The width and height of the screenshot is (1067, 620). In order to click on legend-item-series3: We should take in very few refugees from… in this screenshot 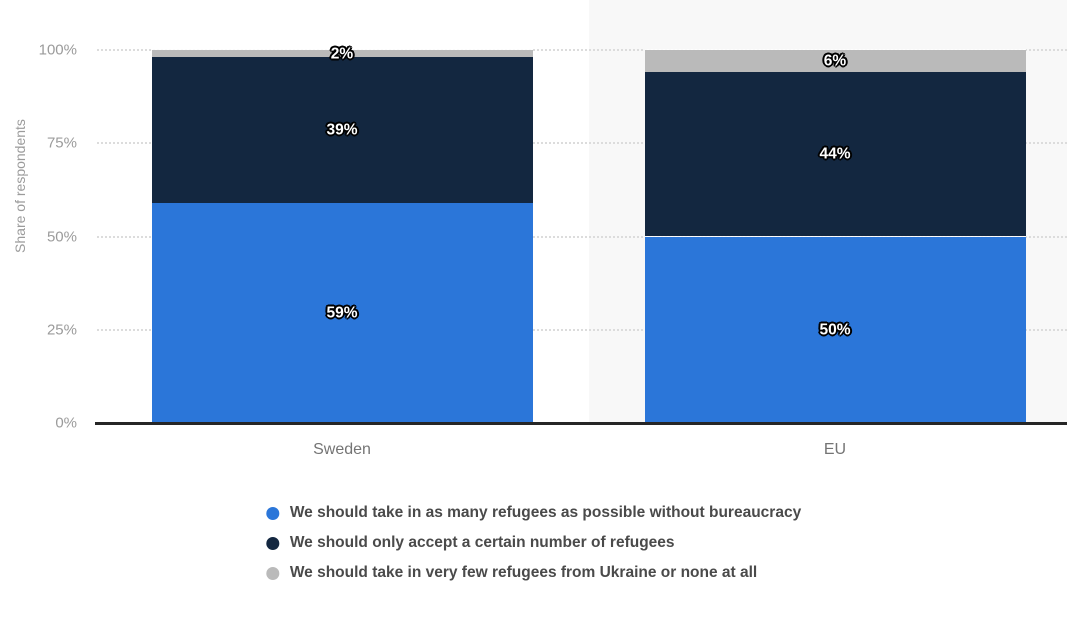, I will do `click(533, 573)`.